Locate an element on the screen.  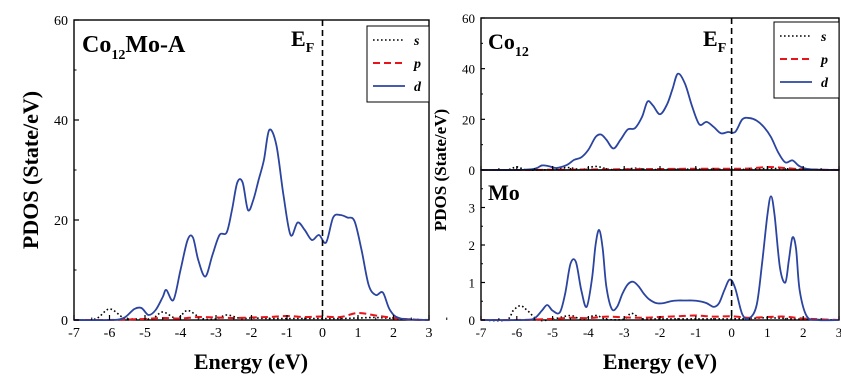
right-bottom-y-ticks: 0 1 2 3 is located at coordinates (477, 258).